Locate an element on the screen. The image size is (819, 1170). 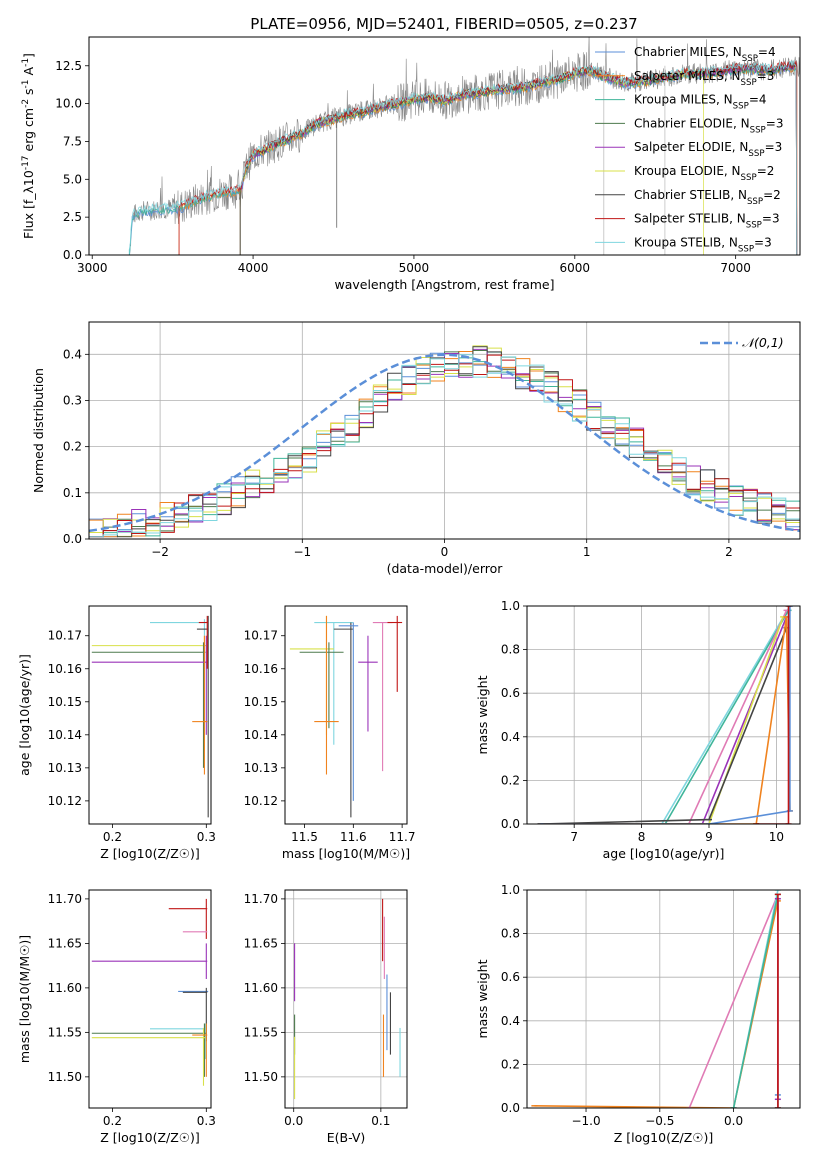
x-tick-label: 2 is located at coordinates (729, 552).